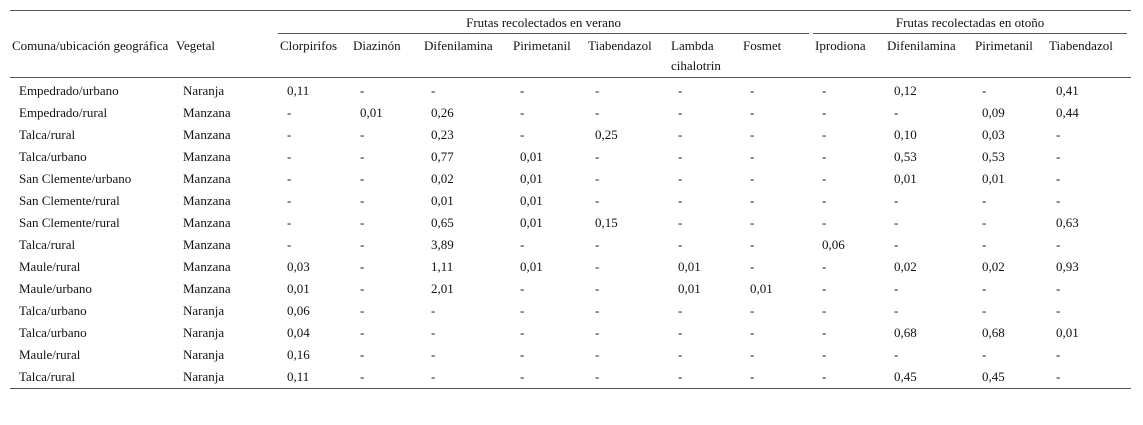 The image size is (1143, 425). I want to click on column-header: Lambda cihalotrin, so click(705, 56).